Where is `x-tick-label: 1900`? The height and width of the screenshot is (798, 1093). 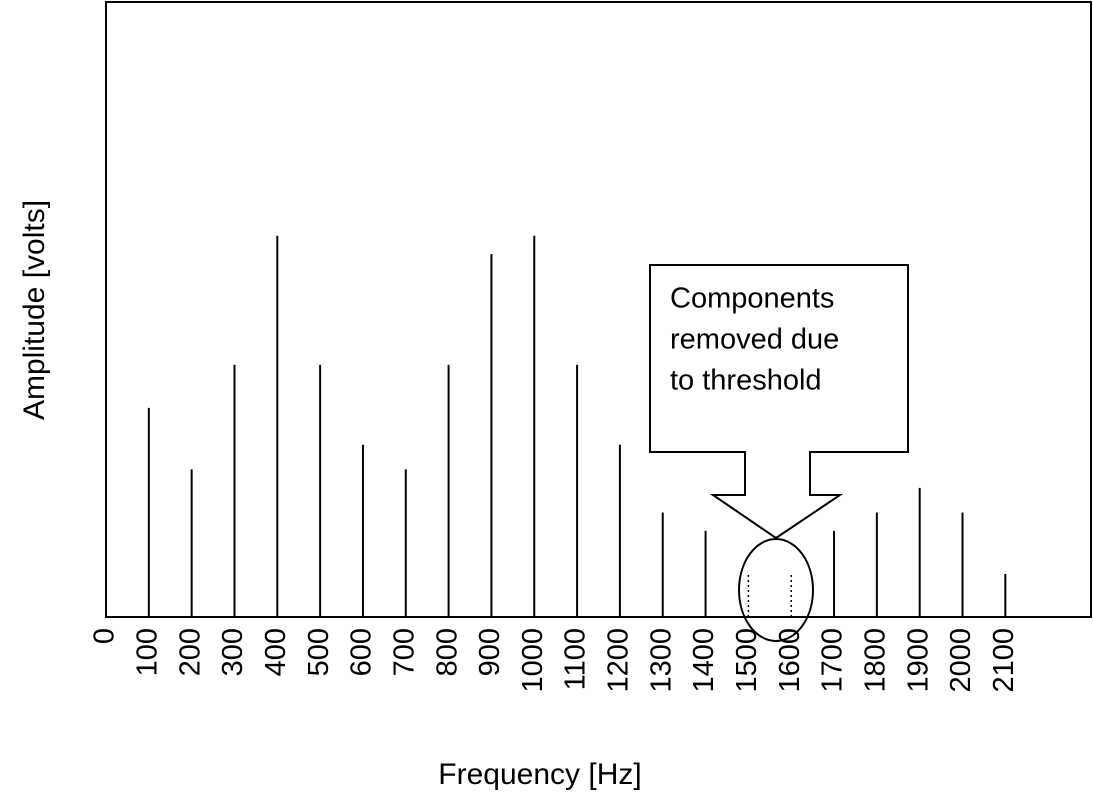
x-tick-label: 1900 is located at coordinates (918, 660).